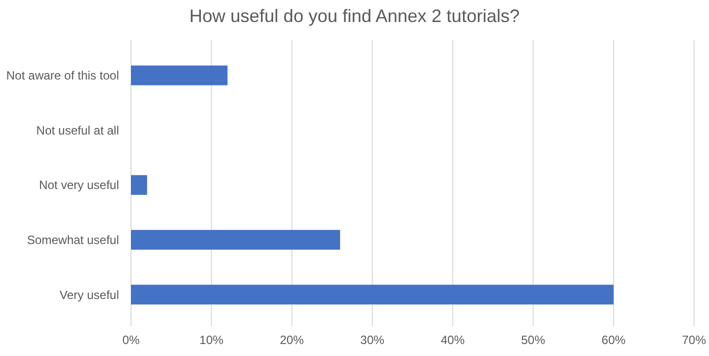 This screenshot has height=356, width=709. I want to click on x-tick-label: 20%, so click(292, 340).